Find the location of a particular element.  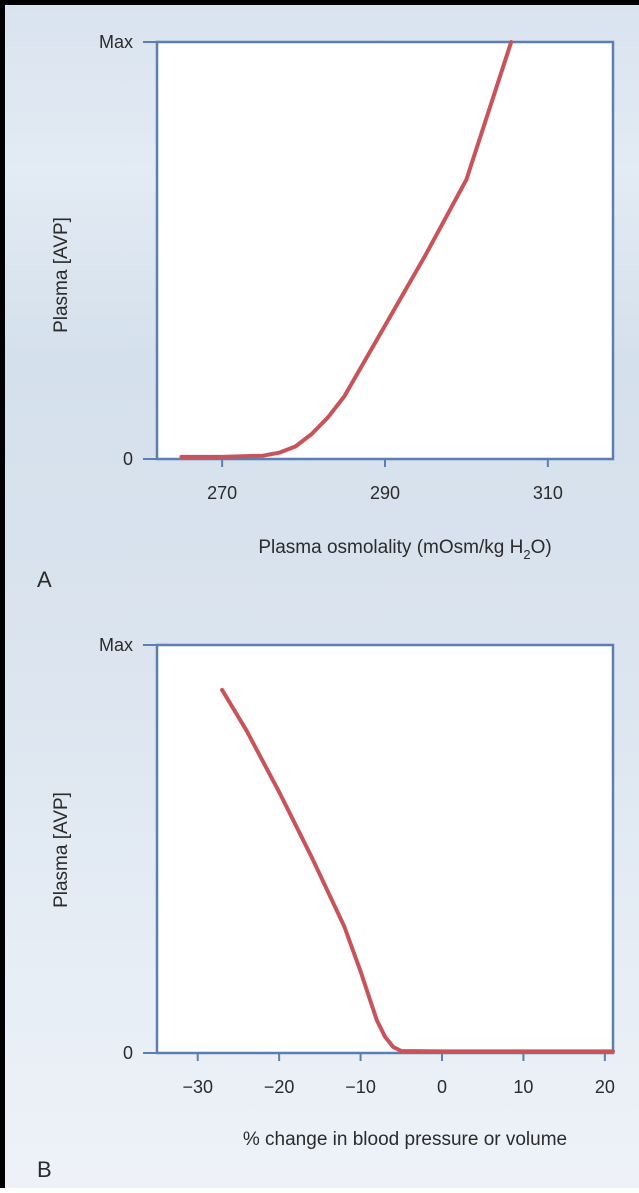

x-tick-label: −30 is located at coordinates (197, 1087).